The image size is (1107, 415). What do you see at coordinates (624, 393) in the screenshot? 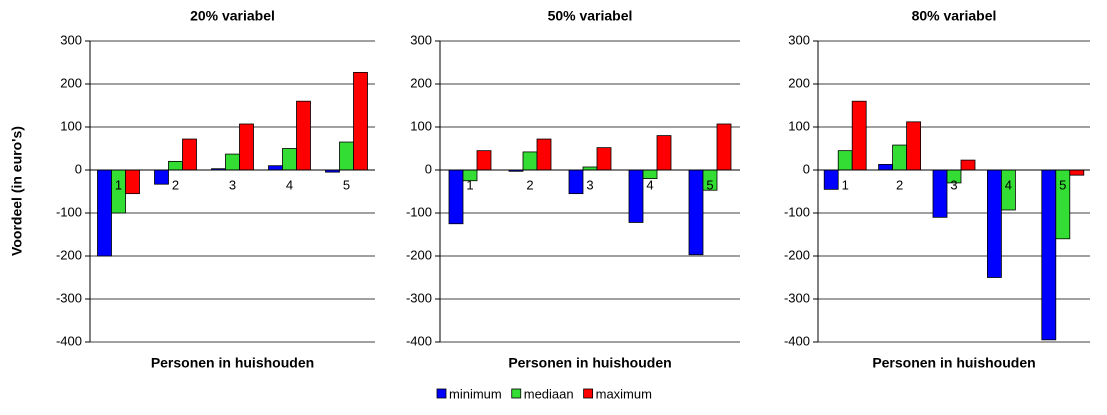
I see `legend-label: maximum` at bounding box center [624, 393].